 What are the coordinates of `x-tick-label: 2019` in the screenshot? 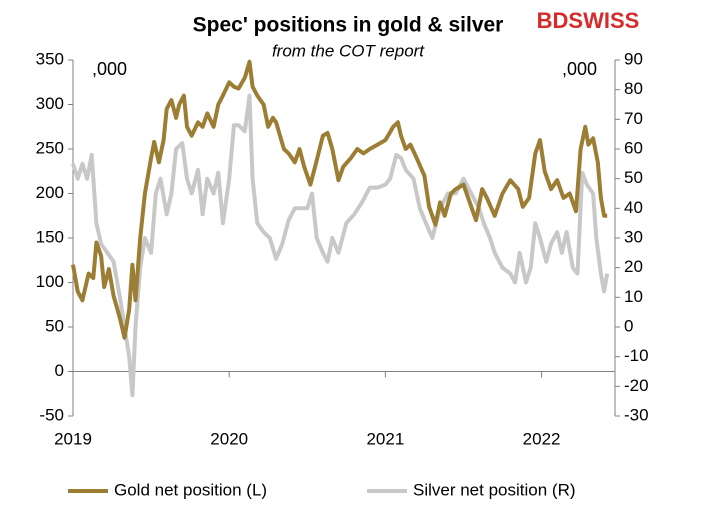 It's located at (73, 438).